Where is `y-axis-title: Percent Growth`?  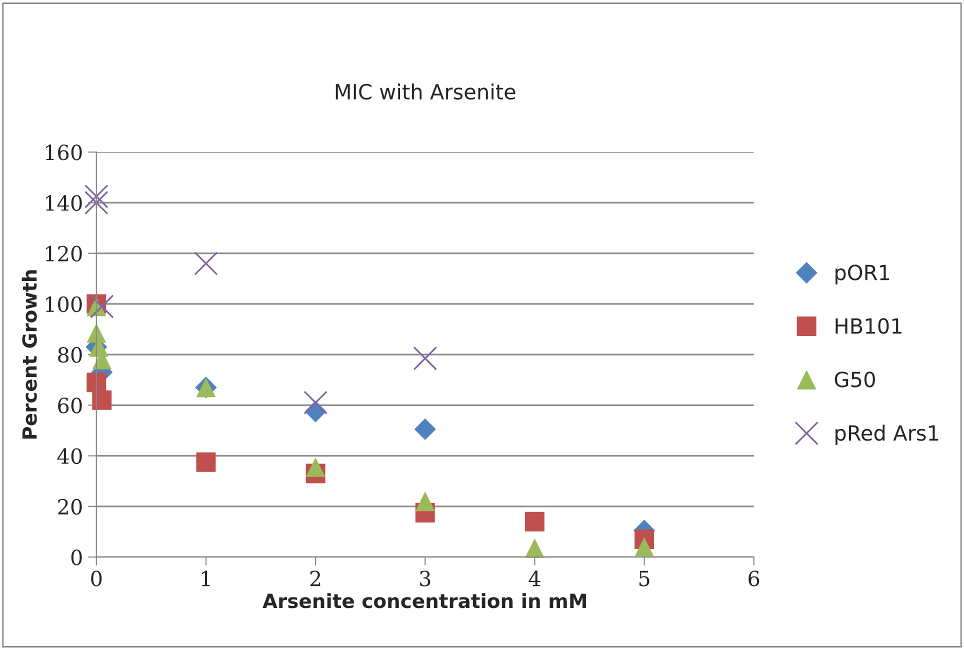
y-axis-title: Percent Growth is located at coordinates (29, 354).